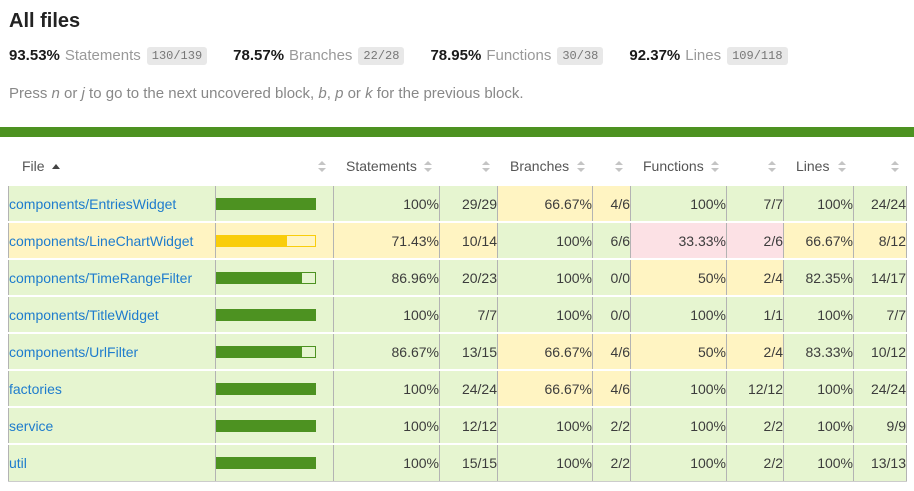  What do you see at coordinates (611, 389) in the screenshot?
I see `branches-fraction-cell: 4/6` at bounding box center [611, 389].